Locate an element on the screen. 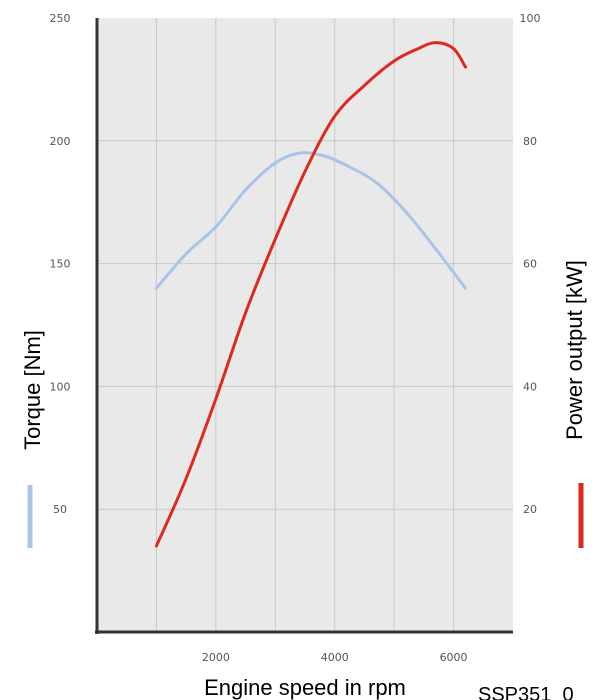 The width and height of the screenshot is (604, 700). left-tick-label: 100 is located at coordinates (60, 386).